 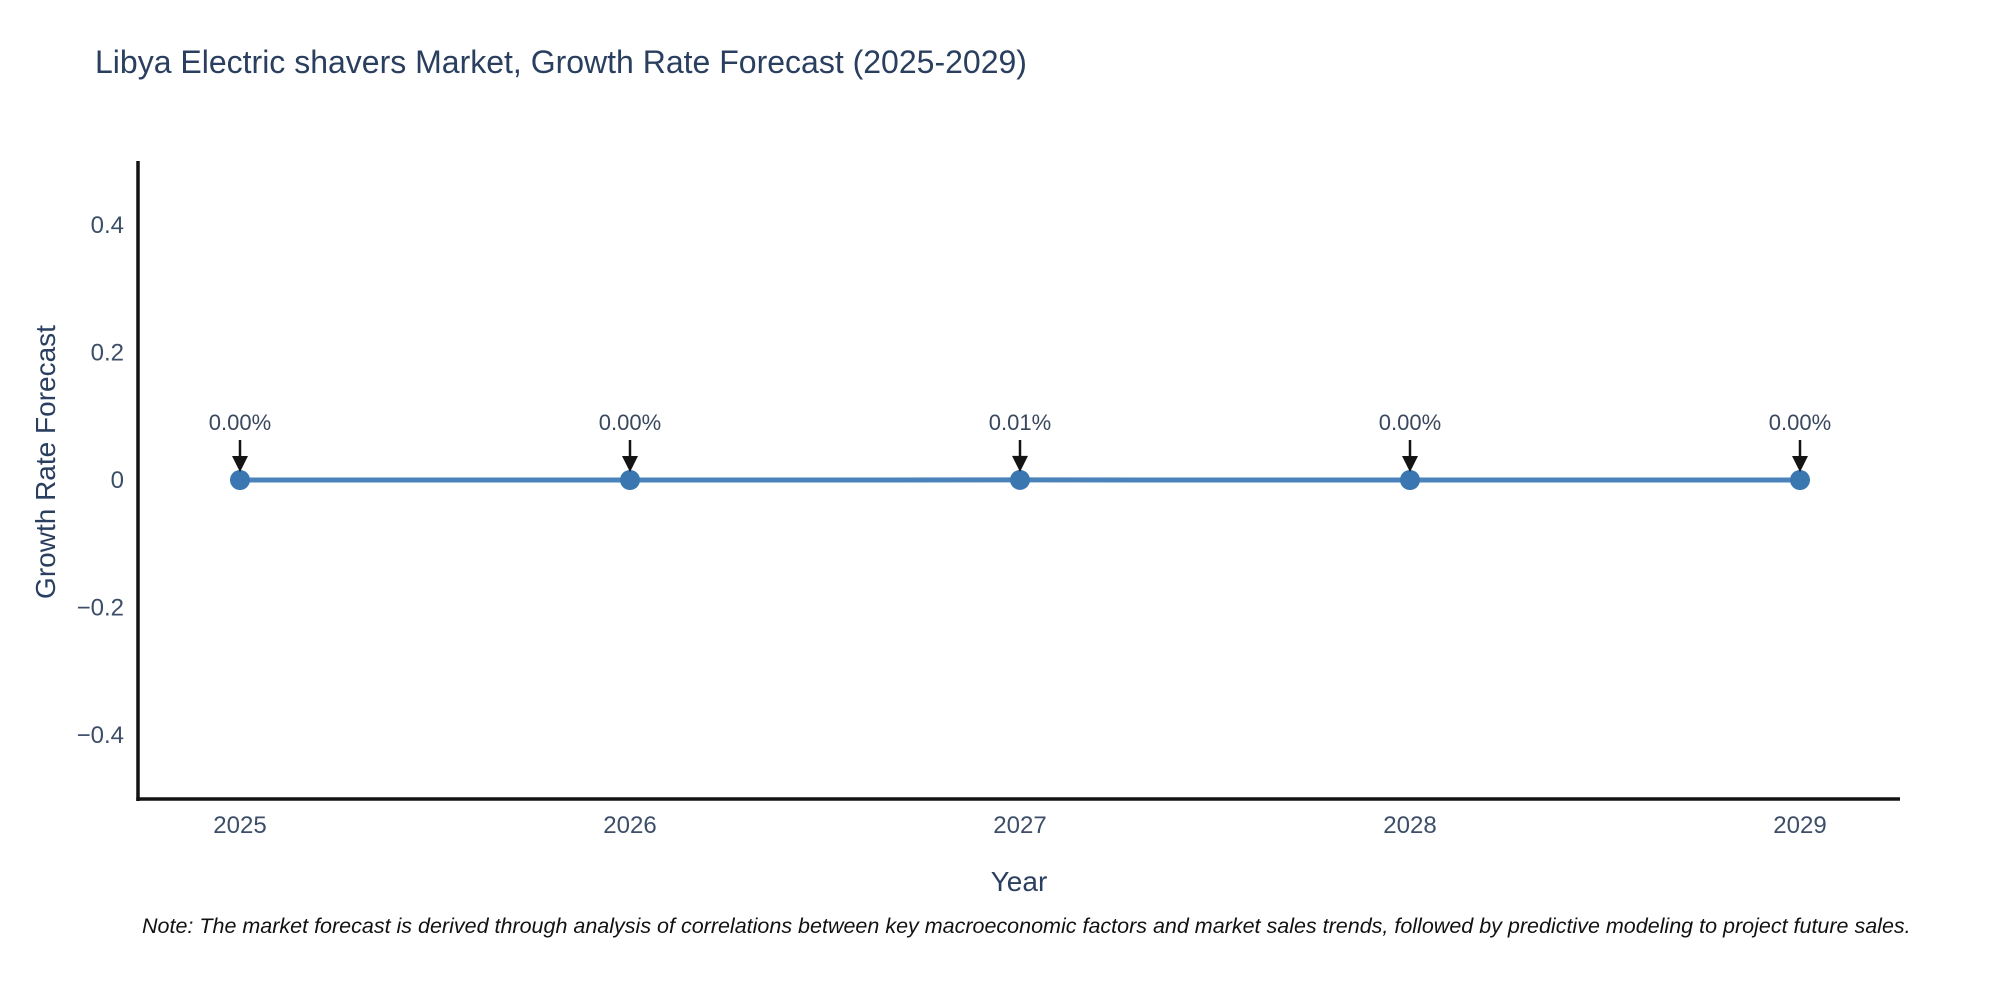 I want to click on y-tick-label: −0.4, so click(x=100, y=735).